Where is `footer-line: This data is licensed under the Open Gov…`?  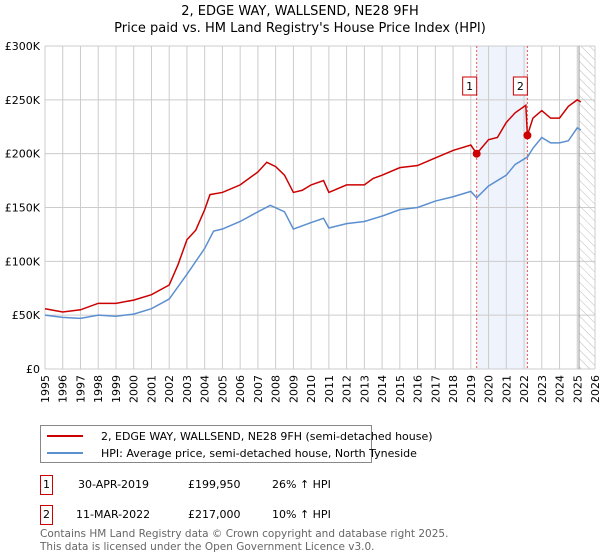 footer-line: This data is licensed under the Open Gov… is located at coordinates (207, 547).